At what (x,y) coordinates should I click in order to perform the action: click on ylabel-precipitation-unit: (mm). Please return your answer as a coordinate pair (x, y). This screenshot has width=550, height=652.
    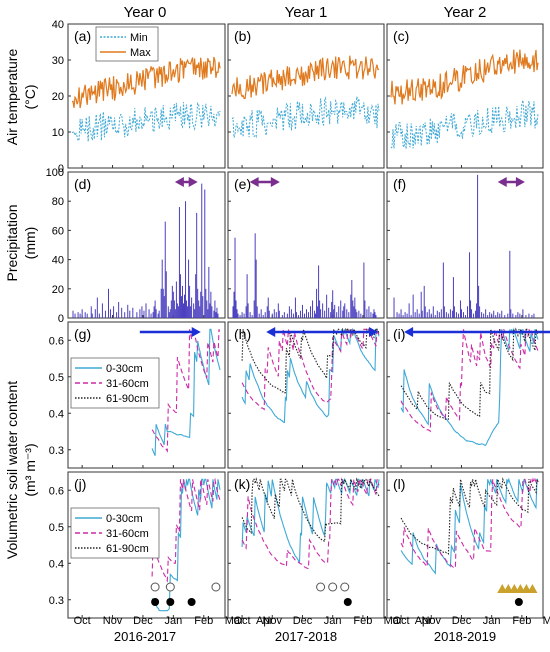
    Looking at the image, I should click on (30, 243).